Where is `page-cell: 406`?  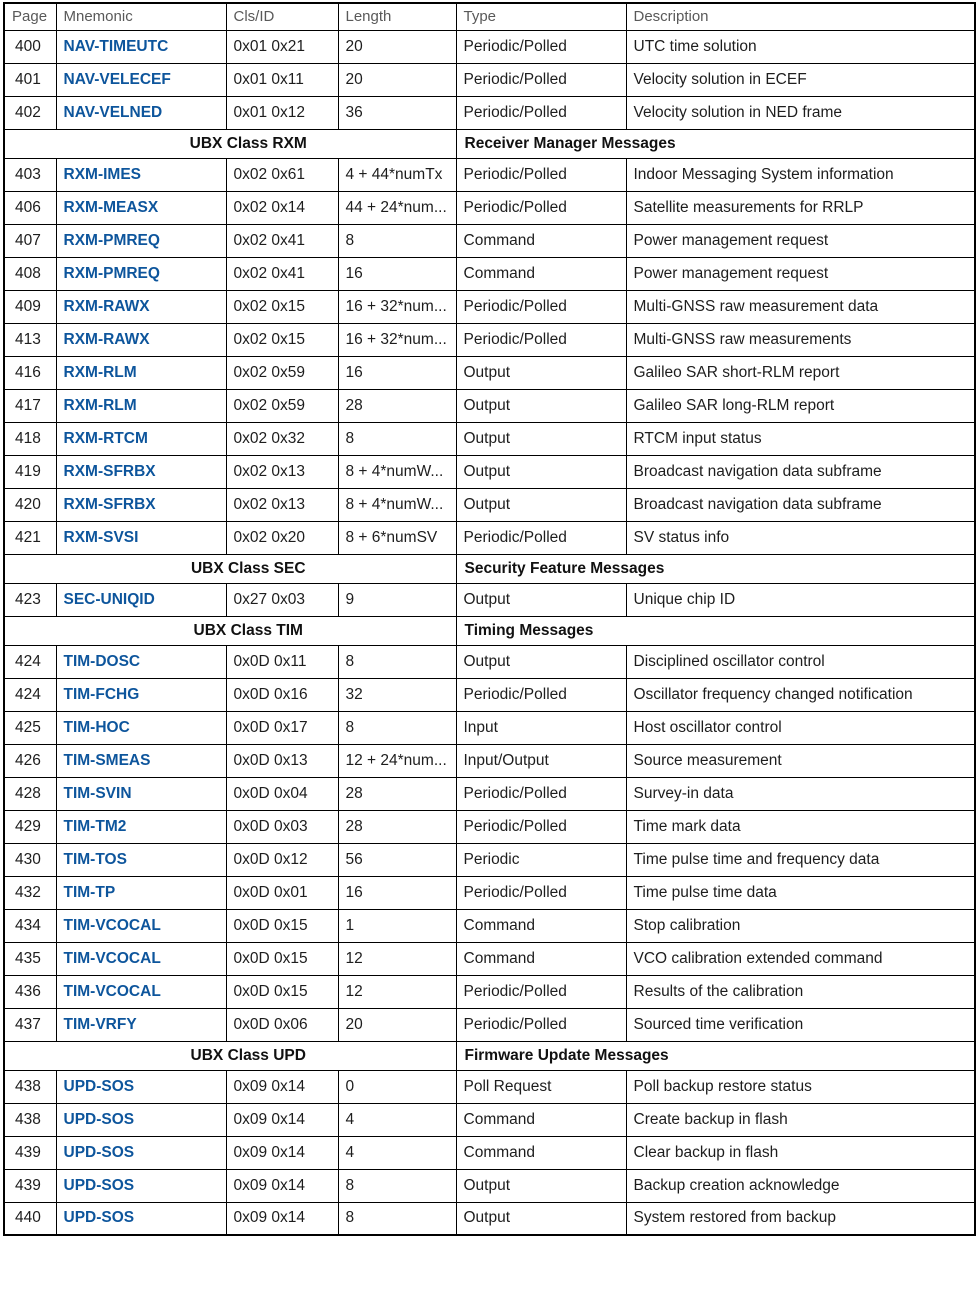
page-cell: 406 is located at coordinates (30, 207).